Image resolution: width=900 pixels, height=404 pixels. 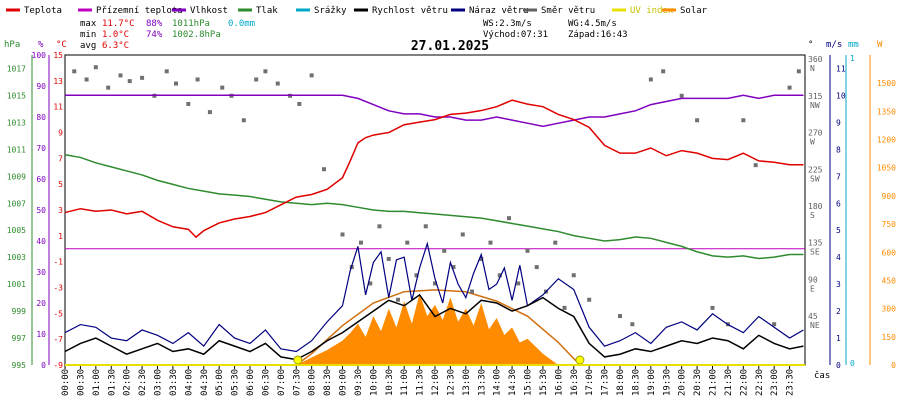 I want to click on x-tick-label-26: 13:00, so click(x=467, y=382).